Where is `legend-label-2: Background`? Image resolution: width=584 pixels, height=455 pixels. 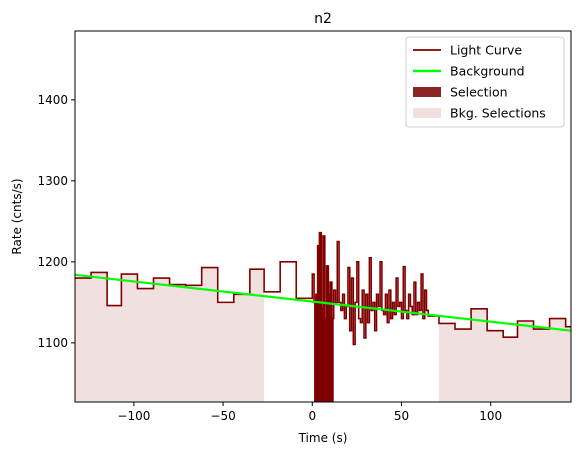 legend-label-2: Background is located at coordinates (487, 71).